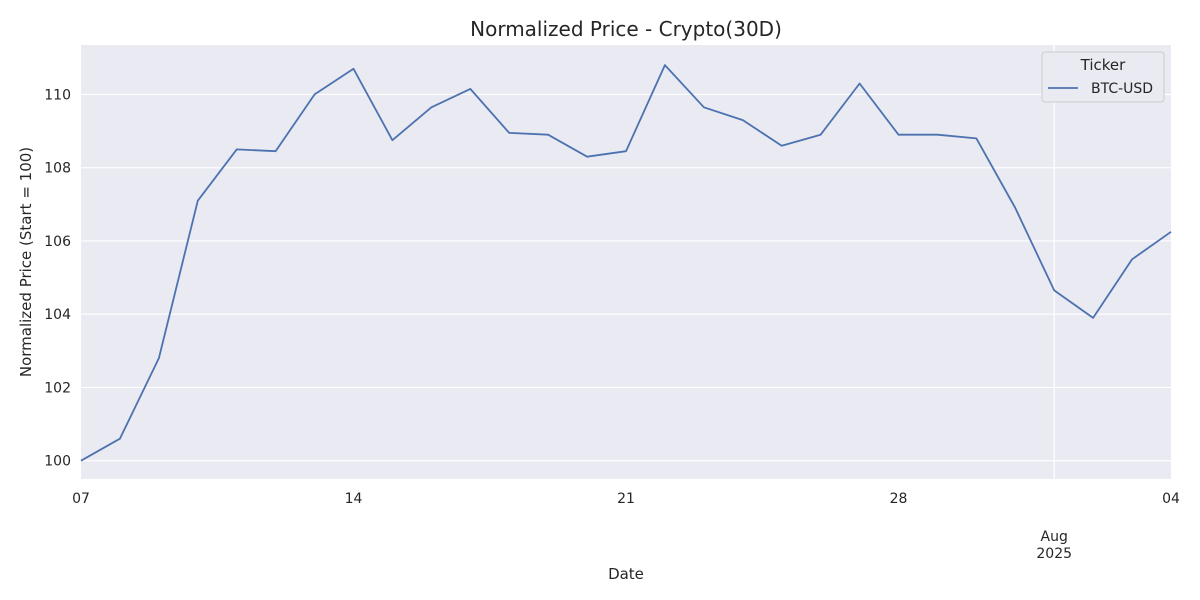 The width and height of the screenshot is (1200, 600). I want to click on y-tick-label: 108, so click(57, 169).